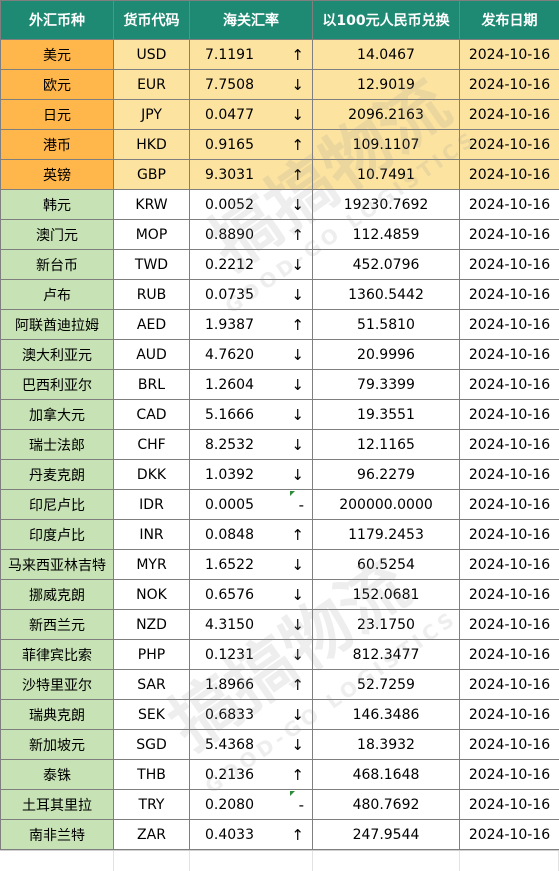 This screenshot has width=559, height=871. Describe the element at coordinates (229, 535) in the screenshot. I see `customs-rate-text: 0.0848` at that location.